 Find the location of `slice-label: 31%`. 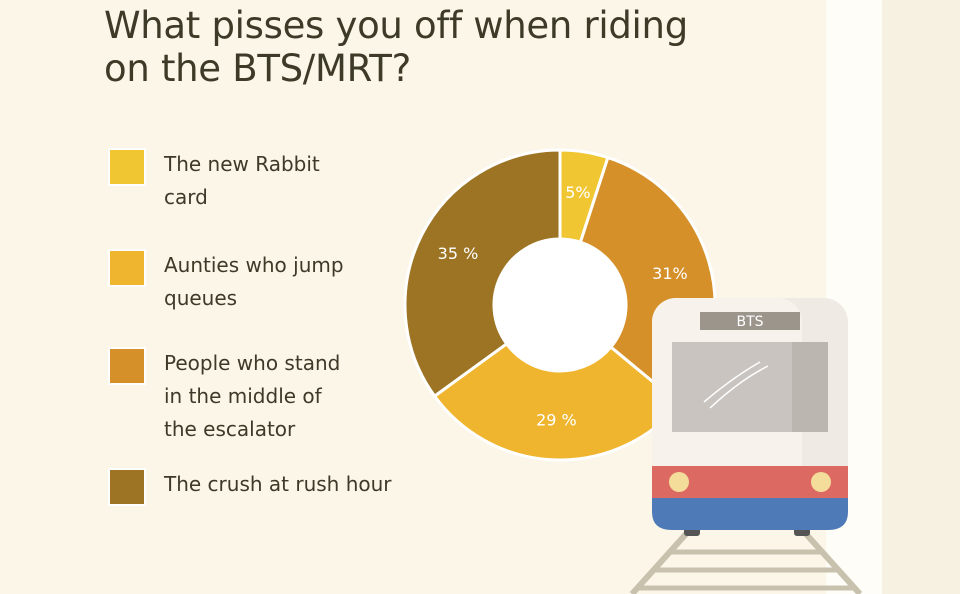

slice-label: 31% is located at coordinates (670, 273).